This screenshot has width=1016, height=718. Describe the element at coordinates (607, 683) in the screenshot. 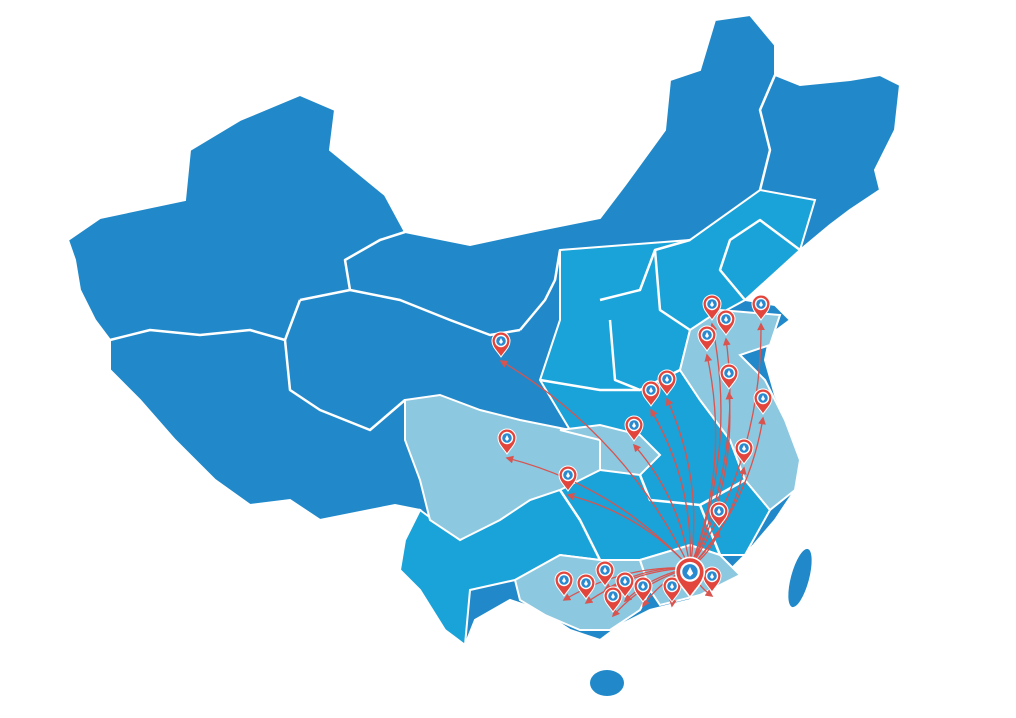

I see `region-hainan` at that location.